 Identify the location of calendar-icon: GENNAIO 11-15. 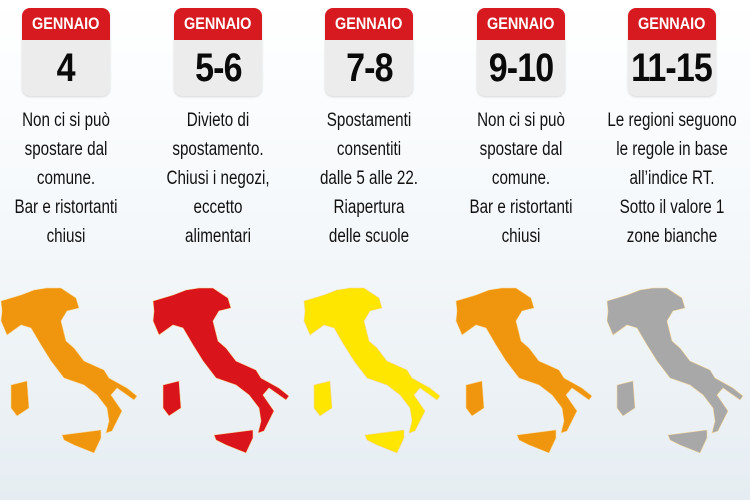
(672, 52).